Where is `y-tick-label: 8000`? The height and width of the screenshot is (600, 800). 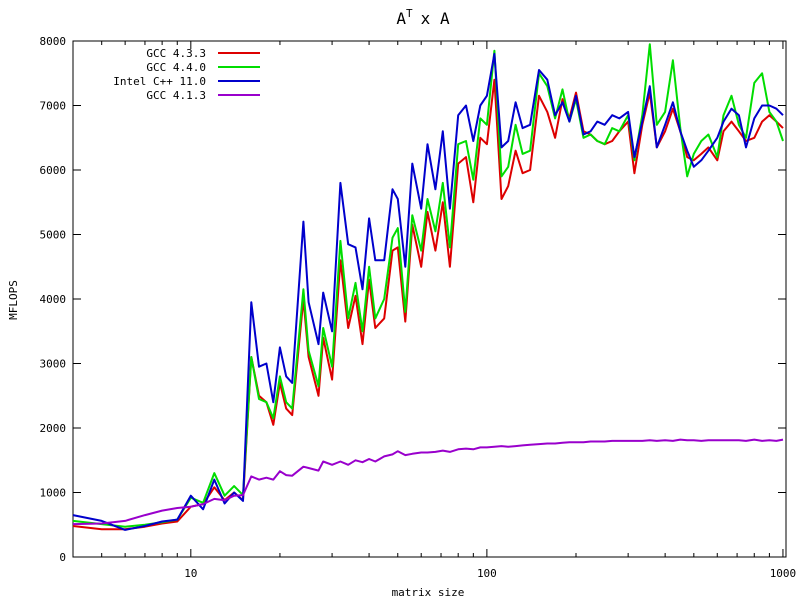 y-tick-label: 8000 is located at coordinates (53, 41).